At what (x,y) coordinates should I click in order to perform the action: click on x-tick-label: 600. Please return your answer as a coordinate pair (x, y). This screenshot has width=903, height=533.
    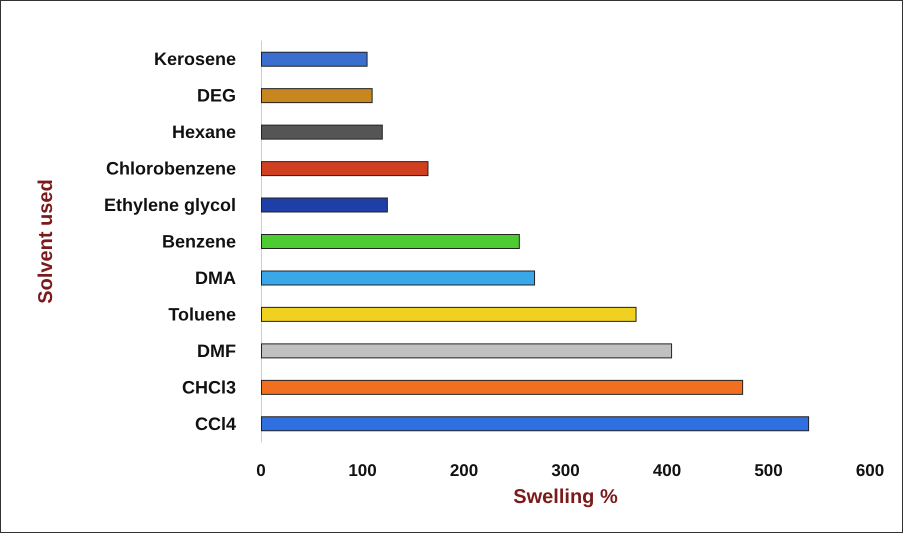
    Looking at the image, I should click on (870, 470).